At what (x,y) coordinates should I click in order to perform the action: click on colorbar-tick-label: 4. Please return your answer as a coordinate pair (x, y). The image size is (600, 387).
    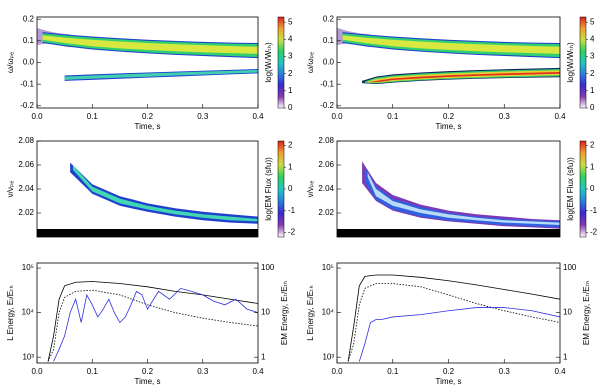
    Looking at the image, I should click on (290, 38).